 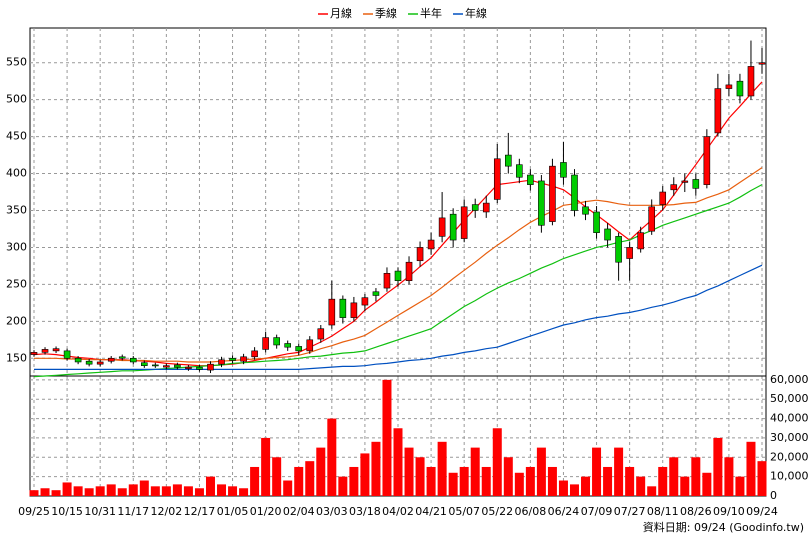 I want to click on legend-label: 年線, so click(x=476, y=13).